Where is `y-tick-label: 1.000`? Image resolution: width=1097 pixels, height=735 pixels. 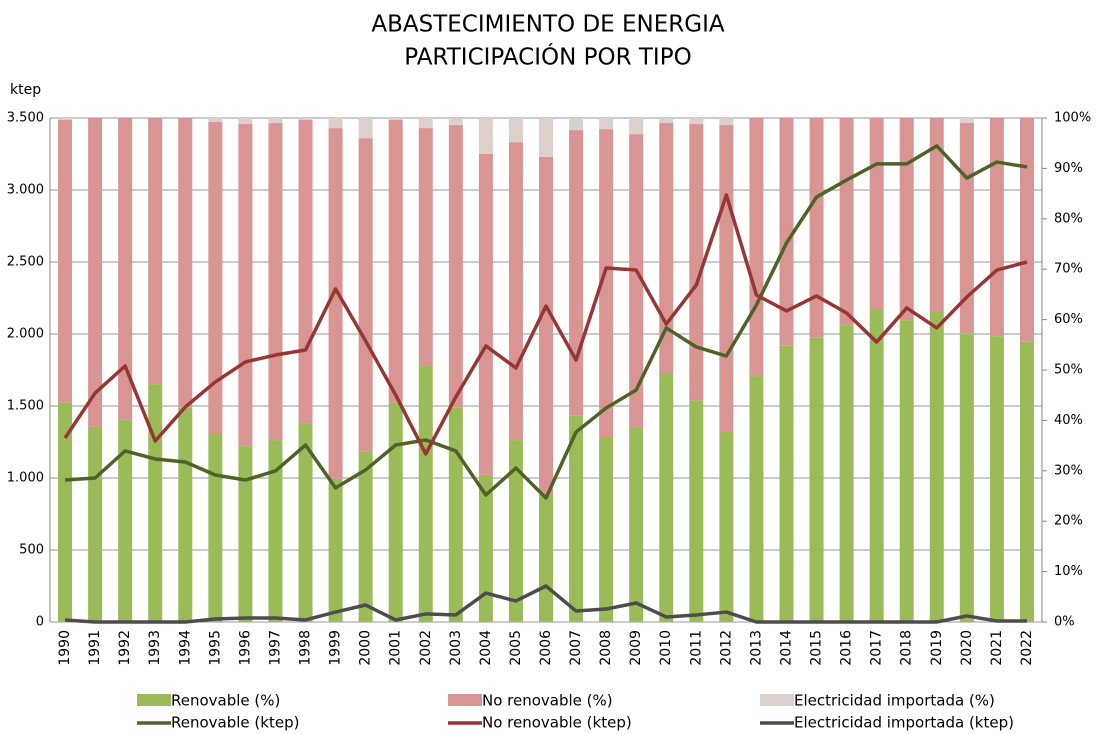 y-tick-label: 1.000 is located at coordinates (25, 478).